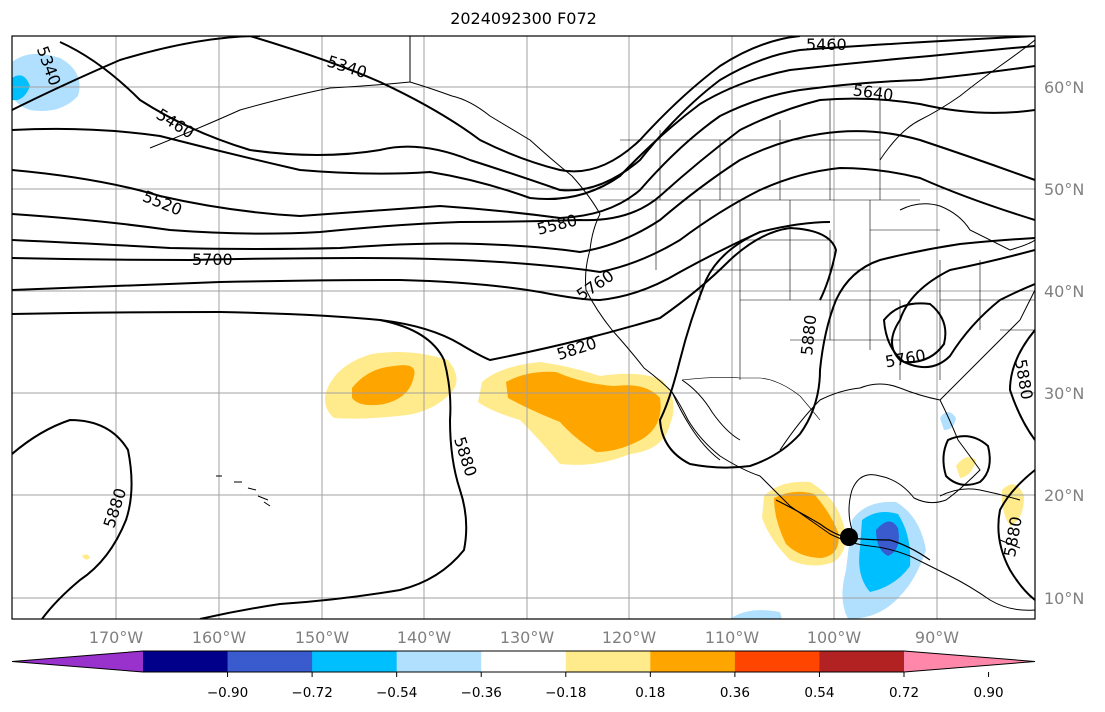 The image size is (1105, 712). Describe the element at coordinates (86, 557) in the screenshot. I see `anomaly-positive-small` at that location.